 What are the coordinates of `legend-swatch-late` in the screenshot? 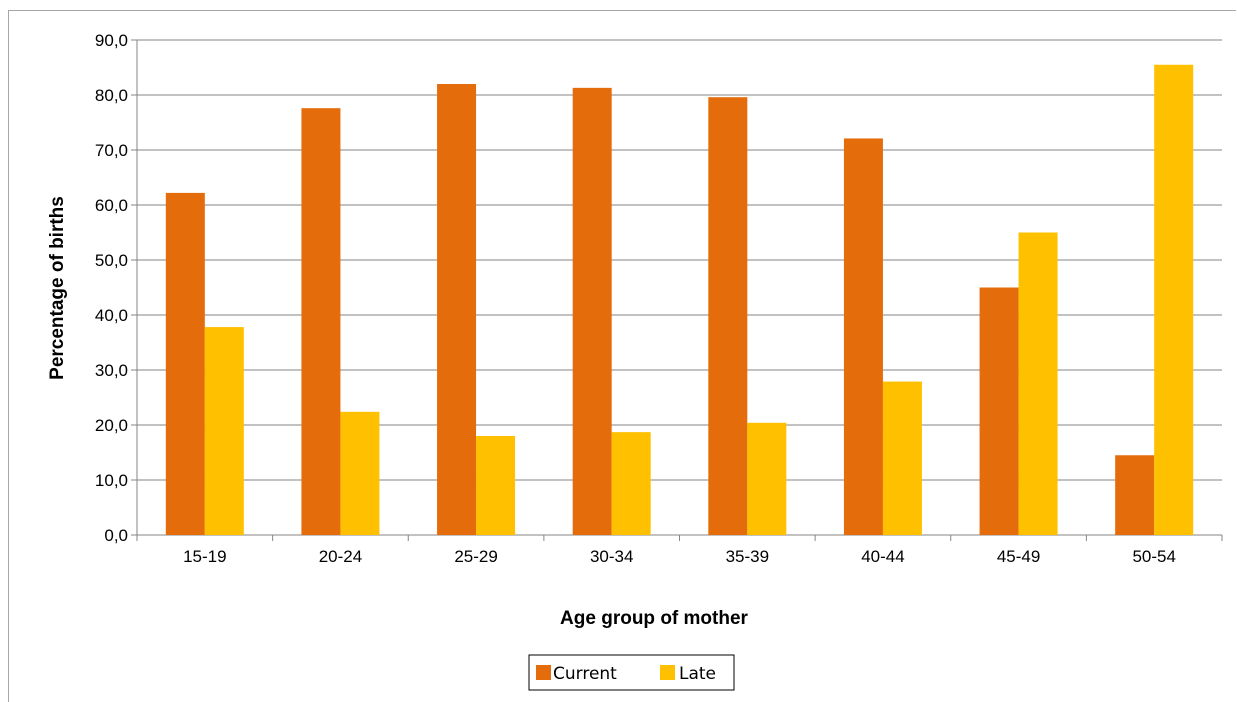 It's located at (667, 672).